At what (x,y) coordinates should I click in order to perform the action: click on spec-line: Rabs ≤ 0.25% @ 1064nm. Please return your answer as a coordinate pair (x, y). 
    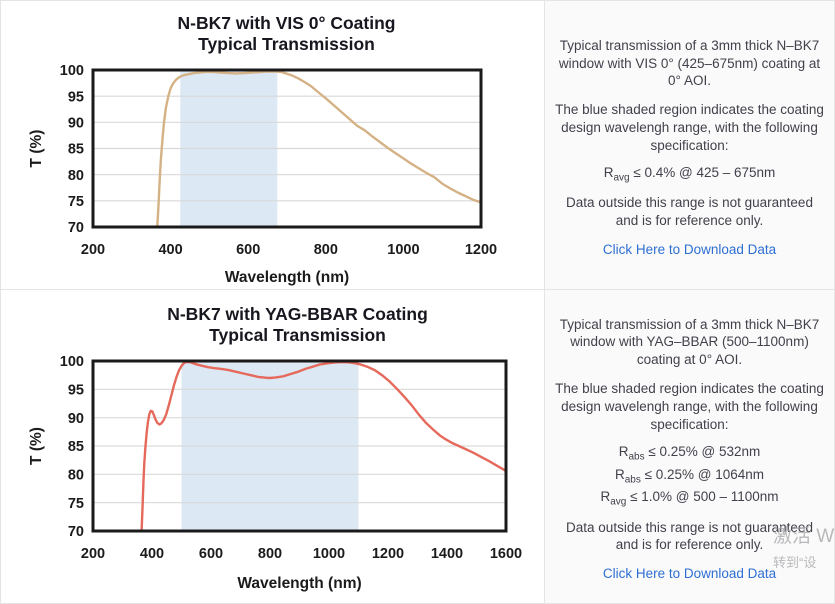
    Looking at the image, I should click on (689, 476).